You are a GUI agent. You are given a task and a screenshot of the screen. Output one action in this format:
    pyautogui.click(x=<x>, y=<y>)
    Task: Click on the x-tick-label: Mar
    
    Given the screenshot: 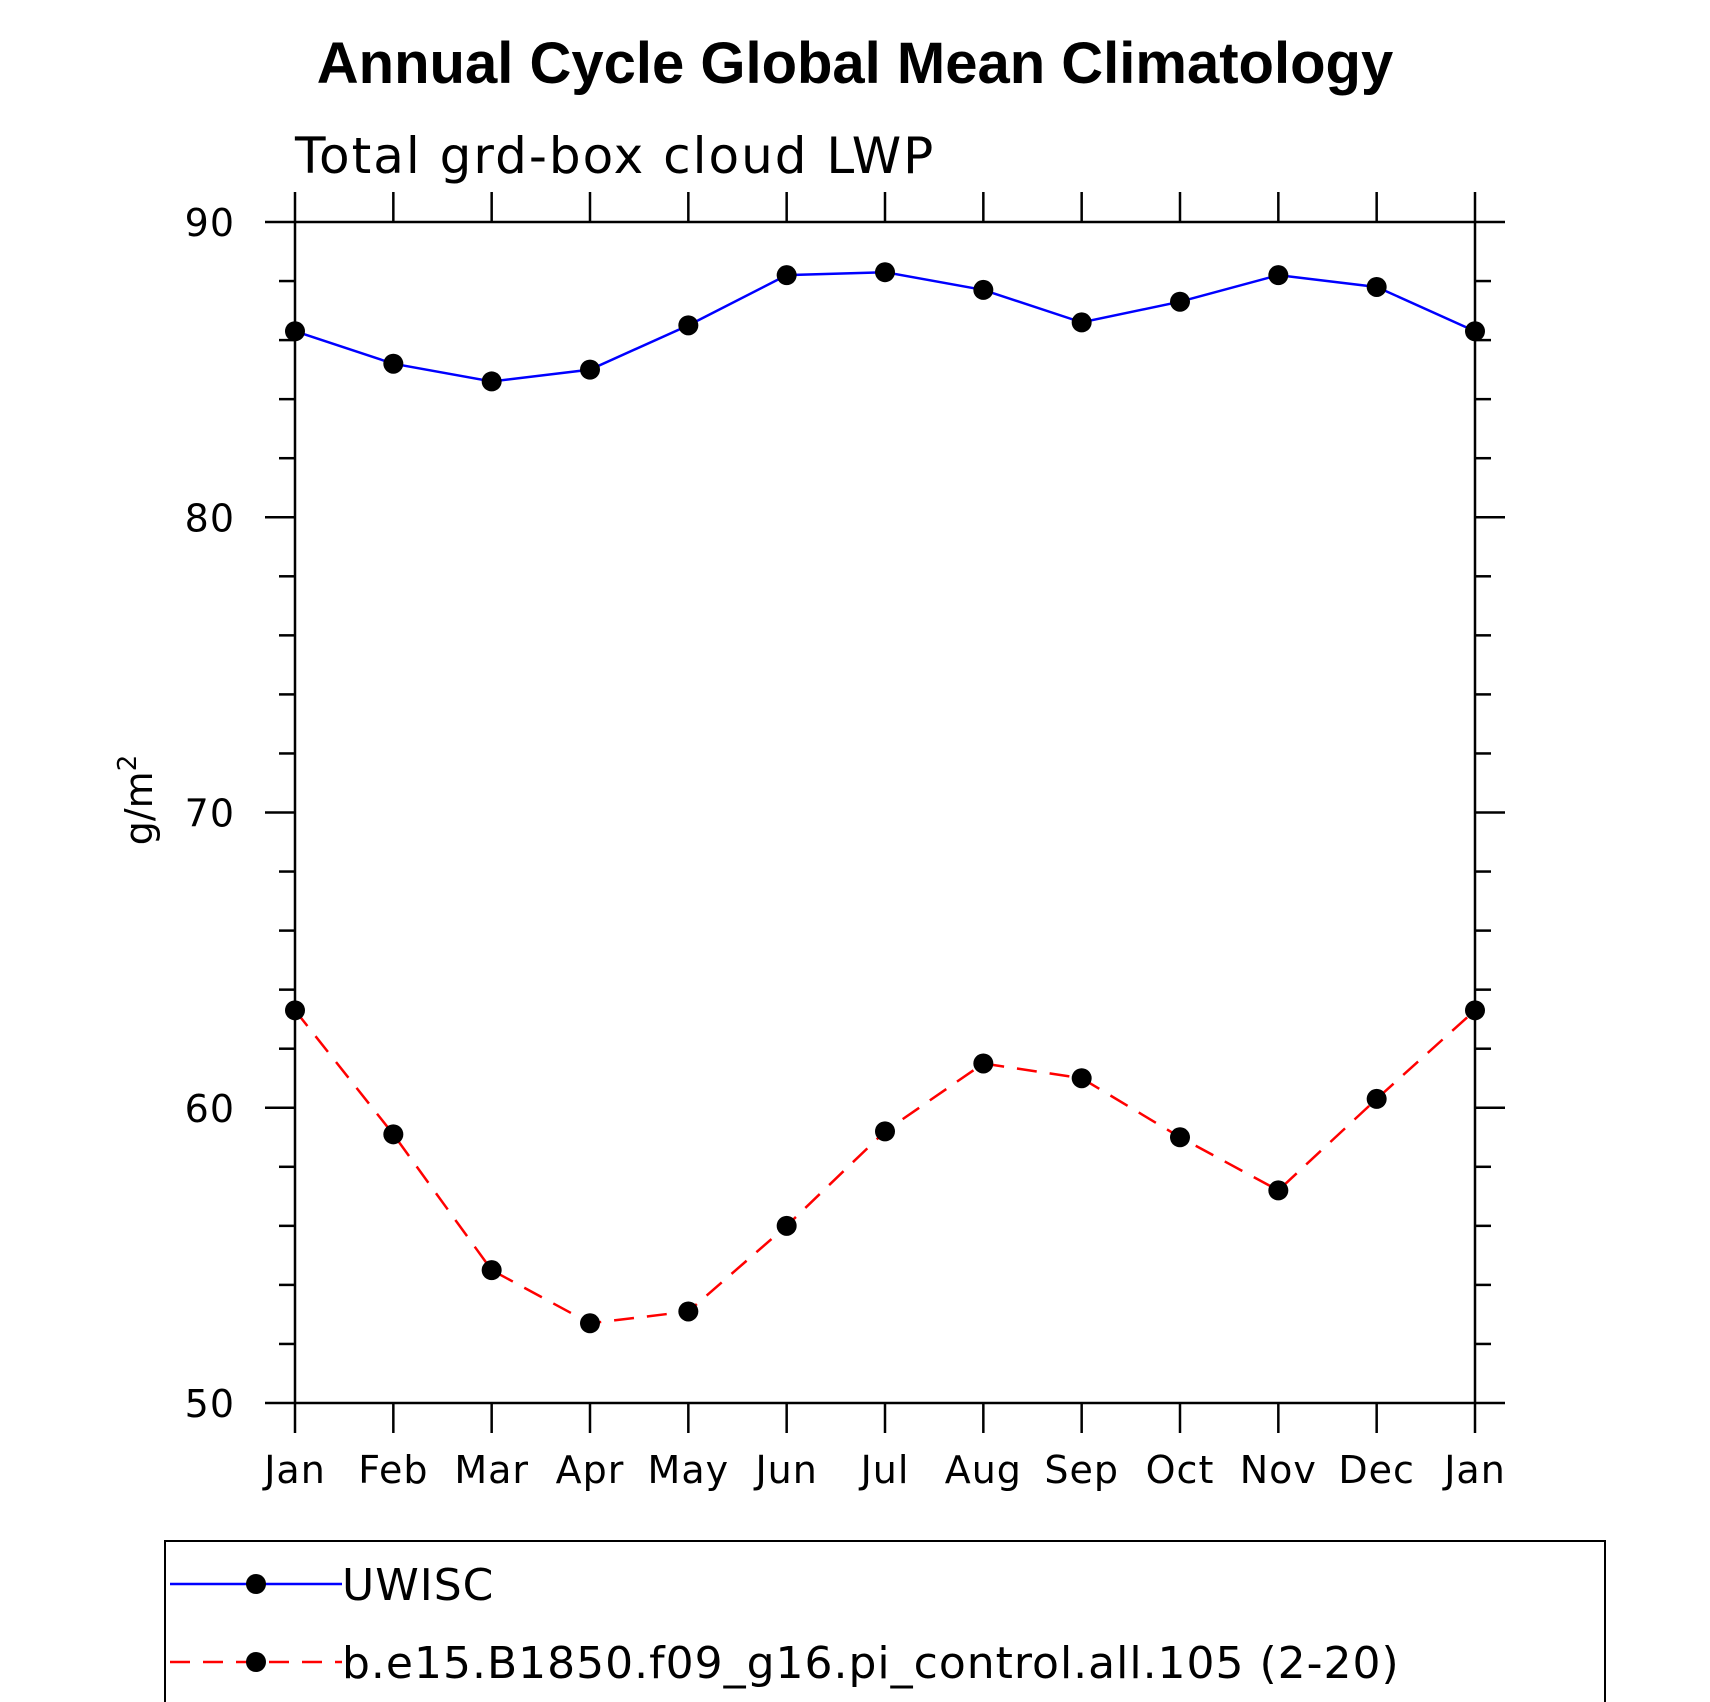 What is the action you would take?
    pyautogui.click(x=491, y=1470)
    